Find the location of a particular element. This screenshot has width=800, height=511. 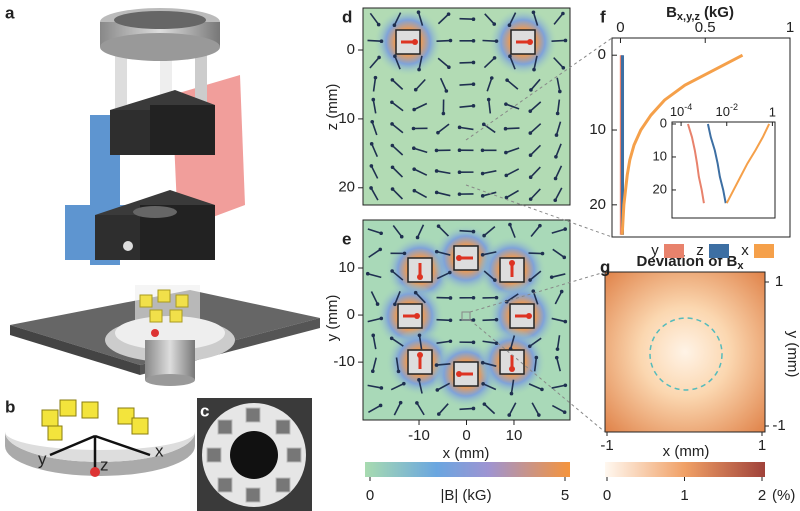

line-plot is located at coordinates (681, 144).